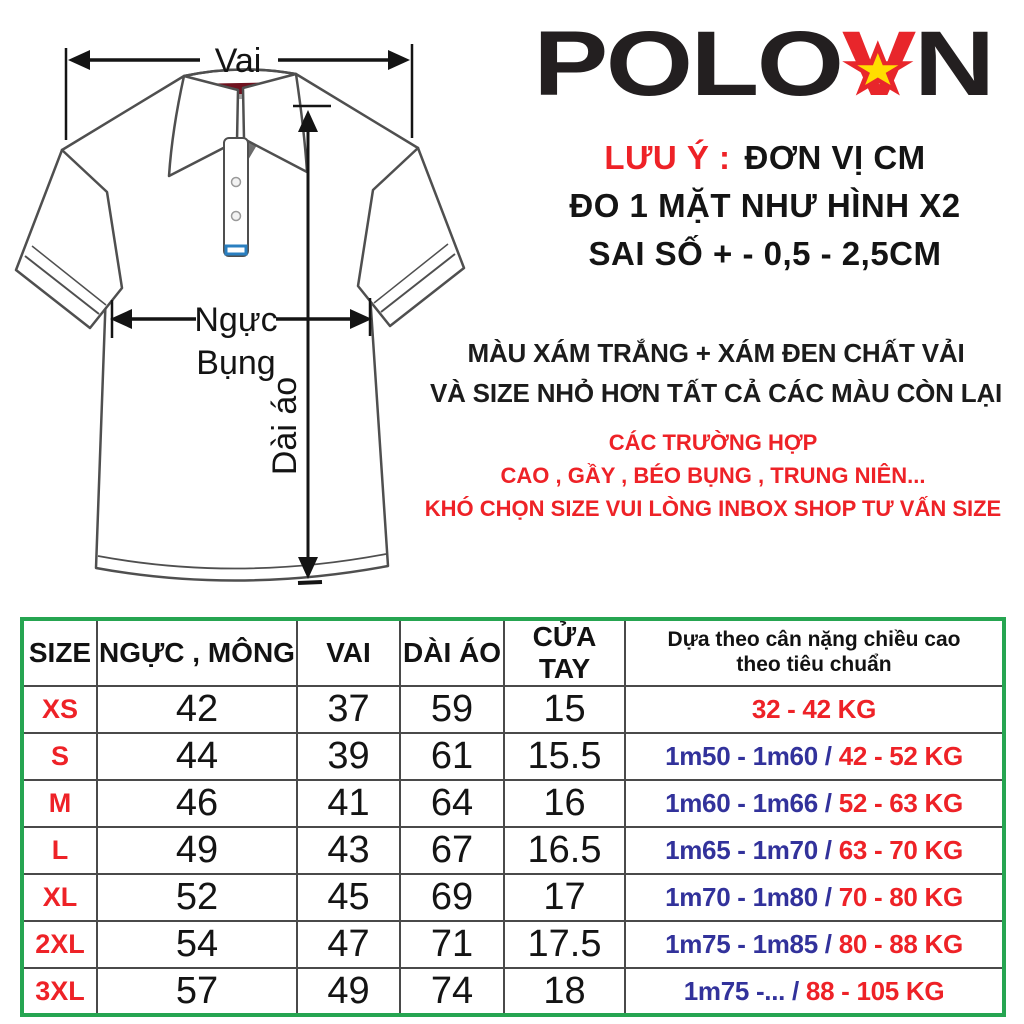  I want to click on fit-range: 1m65 - 1m70 /63 - 70 KG, so click(814, 850).